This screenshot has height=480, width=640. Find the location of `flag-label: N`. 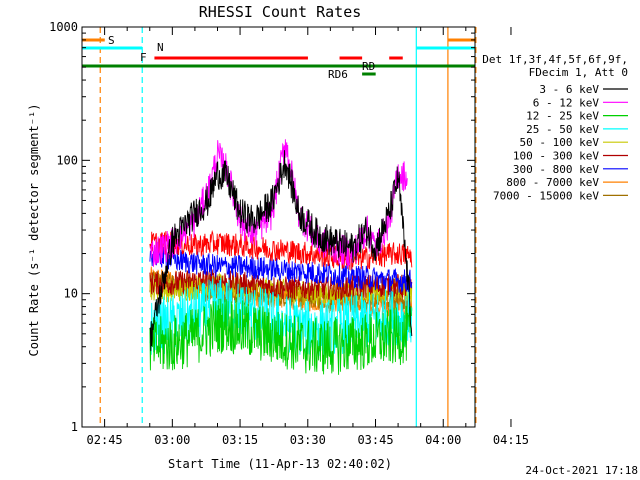

flag-label: N is located at coordinates (160, 47).